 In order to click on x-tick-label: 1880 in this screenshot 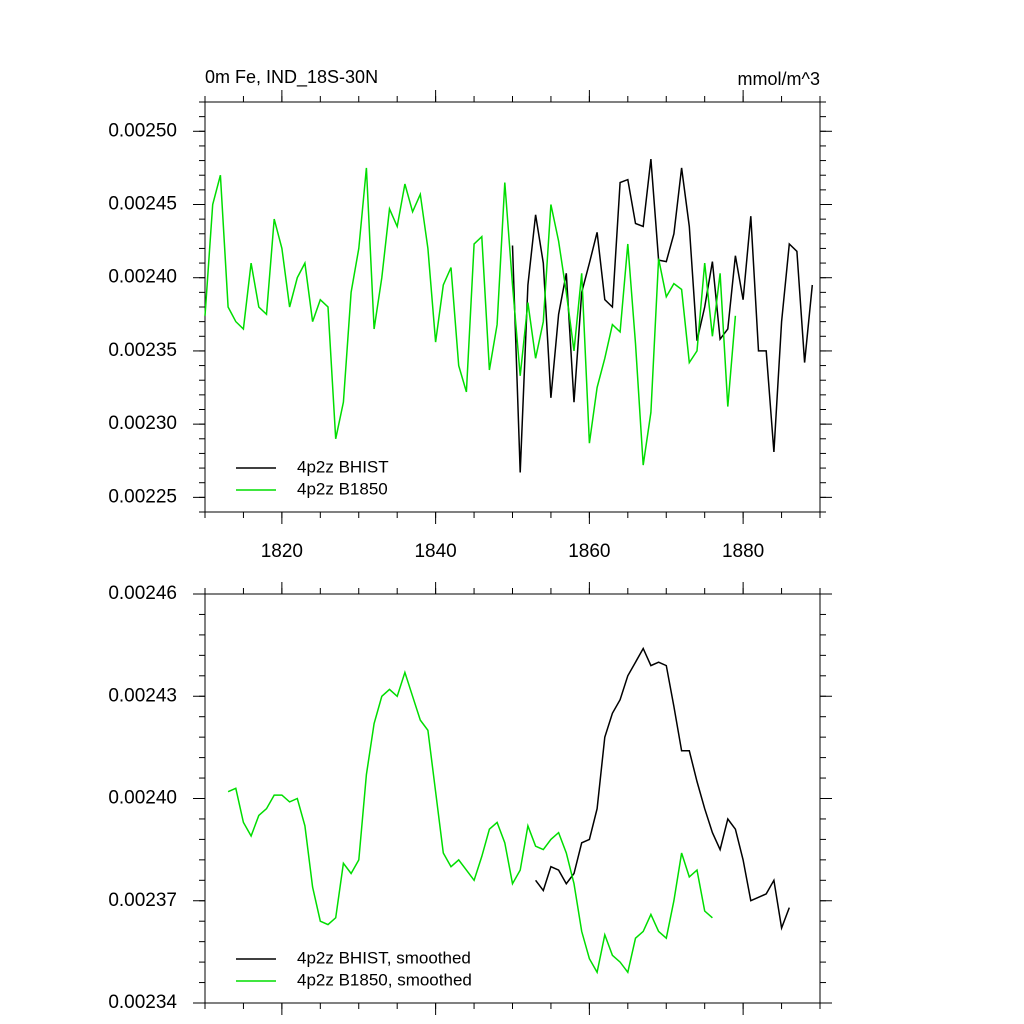, I will do `click(743, 551)`.